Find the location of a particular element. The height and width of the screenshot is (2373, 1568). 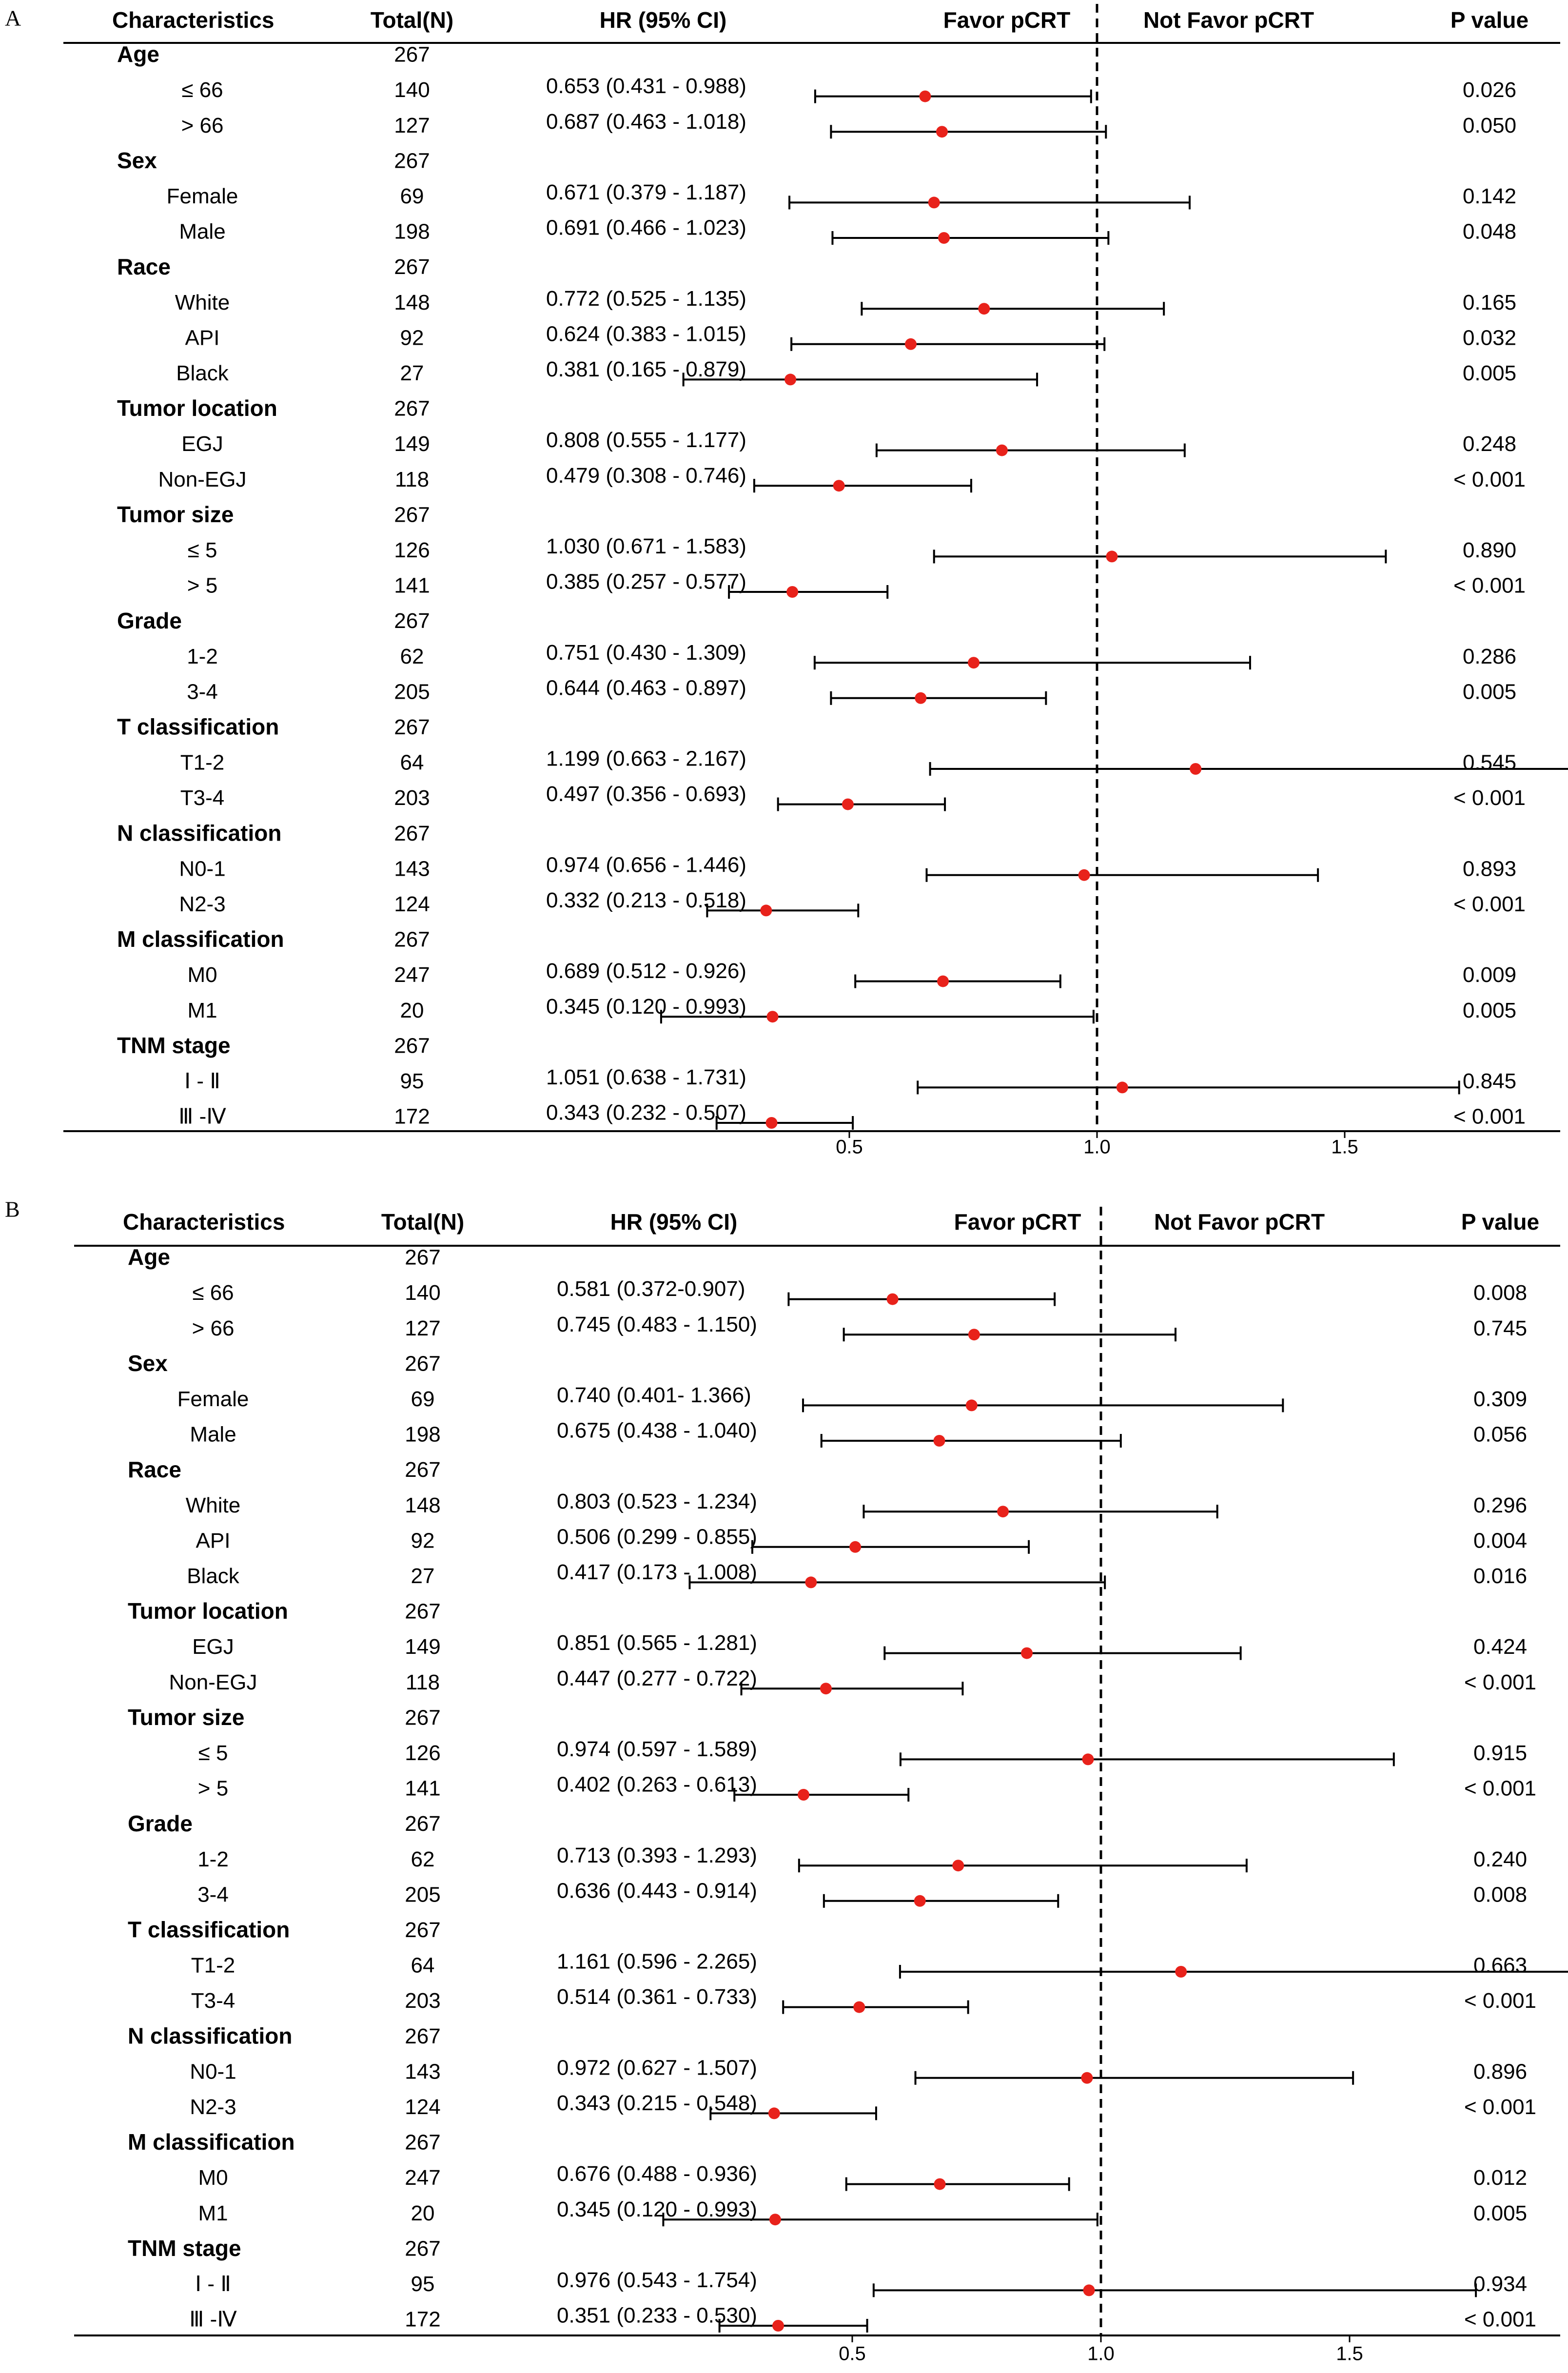

hr-ci-text: 0.751 (0.430 - 1.309) is located at coordinates (646, 653).